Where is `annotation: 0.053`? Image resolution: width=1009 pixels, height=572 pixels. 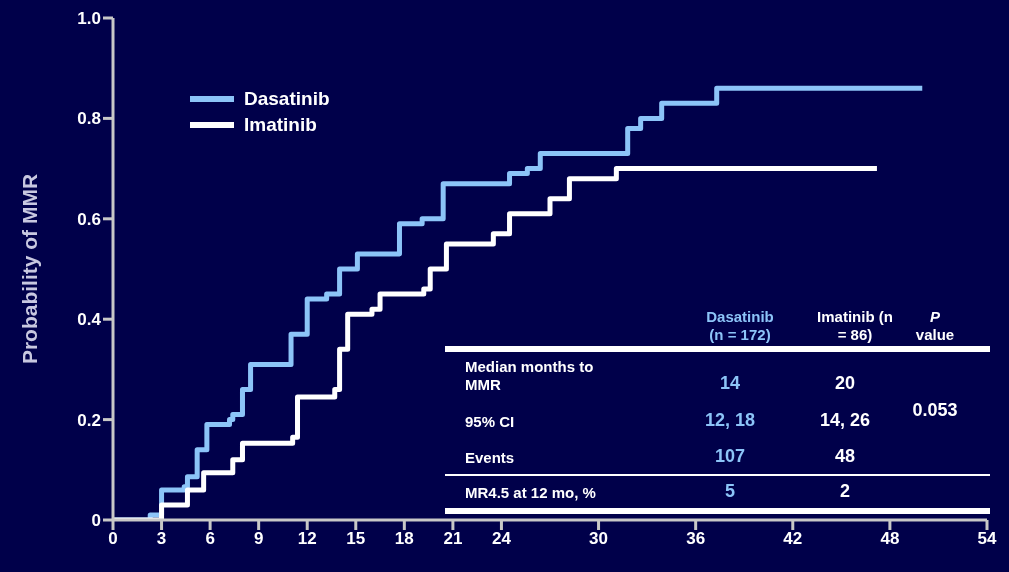
annotation: 0.053 is located at coordinates (935, 410).